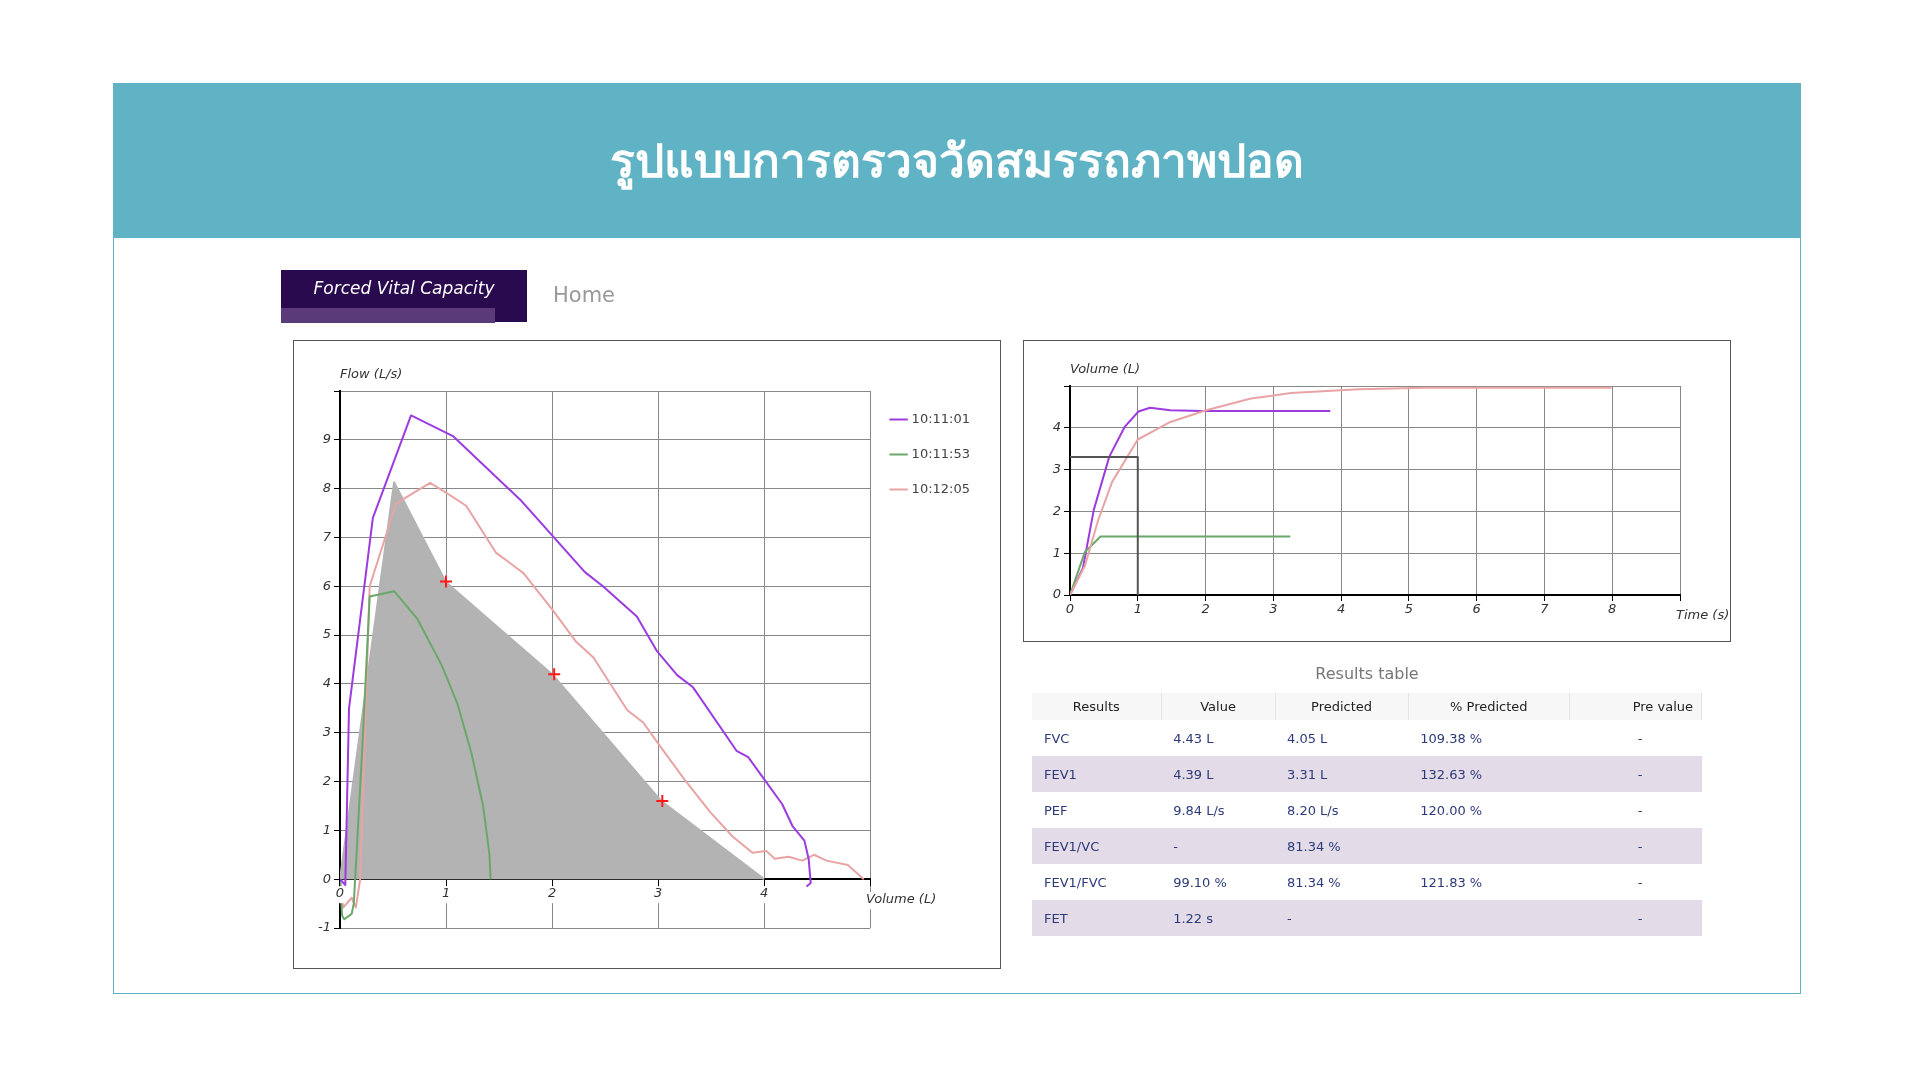  I want to click on table-row: FVC 4.43 L 4.05 L 109.38 % -, so click(1367, 738).